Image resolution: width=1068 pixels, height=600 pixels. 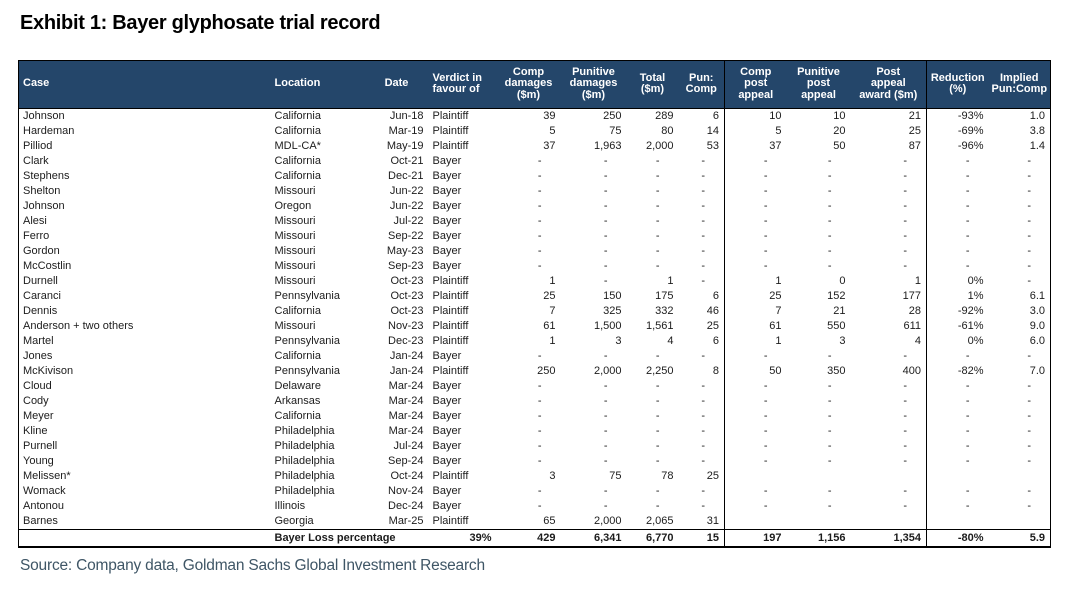 I want to click on table-cell: 6.0, so click(x=1019, y=341).